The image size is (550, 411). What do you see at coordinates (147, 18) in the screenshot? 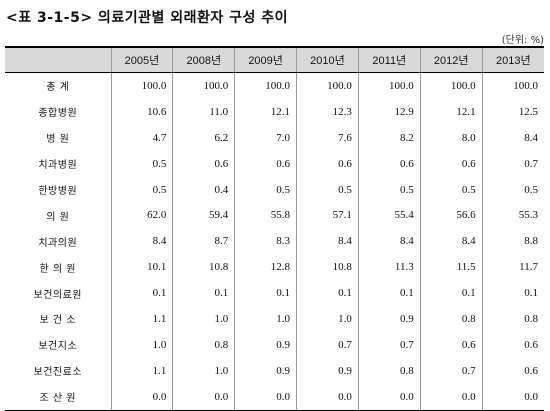
I see `table-title: <표 3-1-5> 의료기관별 외래환자 구성 추이` at bounding box center [147, 18].